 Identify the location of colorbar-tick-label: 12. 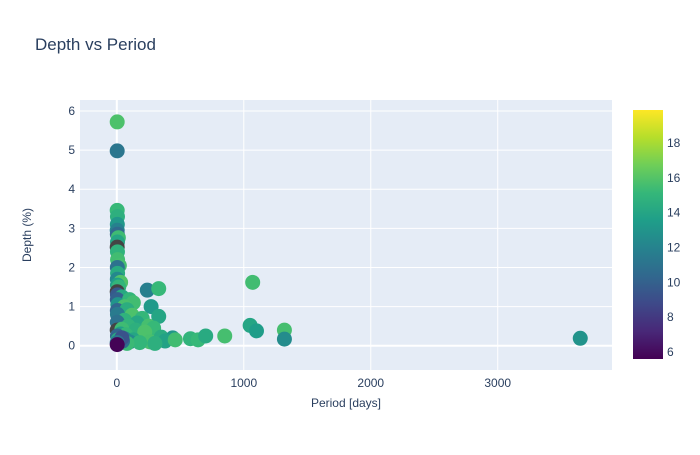
(674, 248).